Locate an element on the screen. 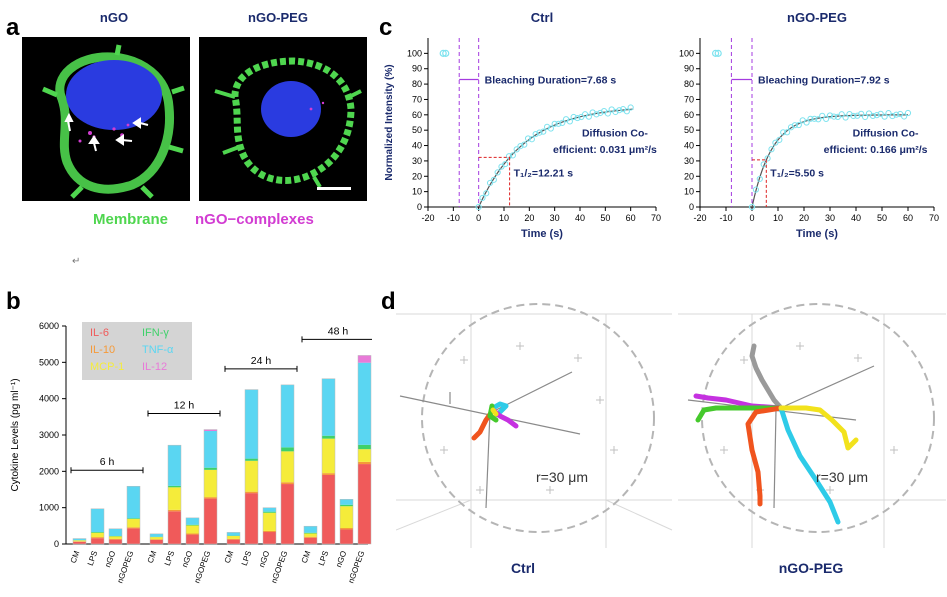 The height and width of the screenshot is (597, 947). diffusion-label-line2: efficient: 0.031 μm²/s is located at coordinates (605, 150).